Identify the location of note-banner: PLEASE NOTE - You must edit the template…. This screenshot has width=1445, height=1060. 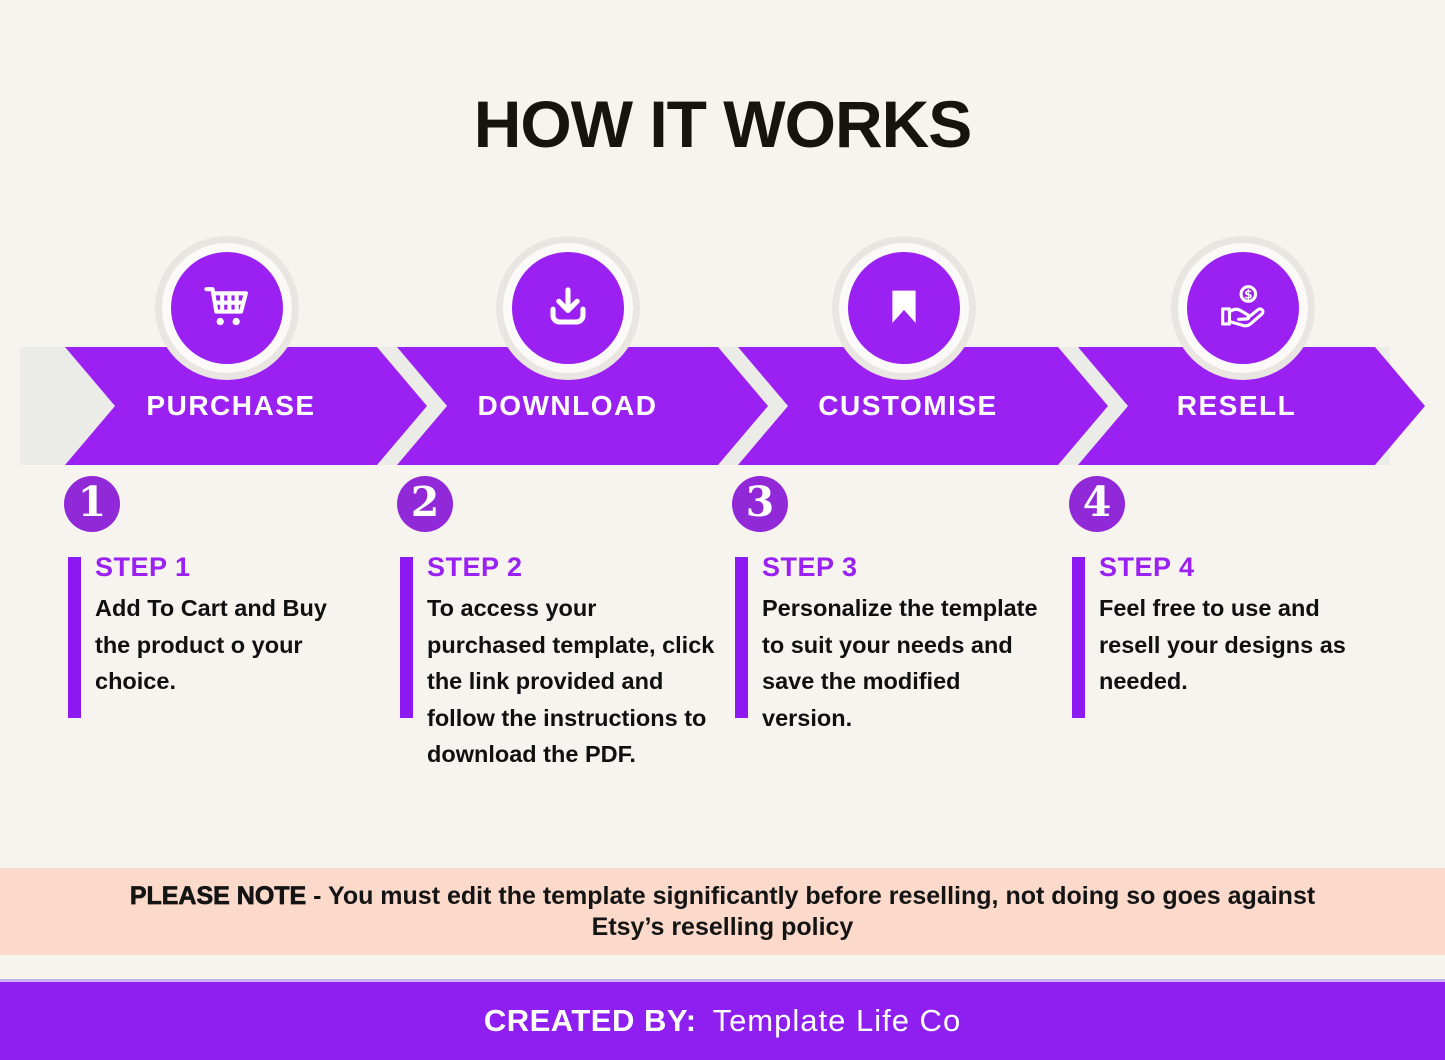
(722, 911).